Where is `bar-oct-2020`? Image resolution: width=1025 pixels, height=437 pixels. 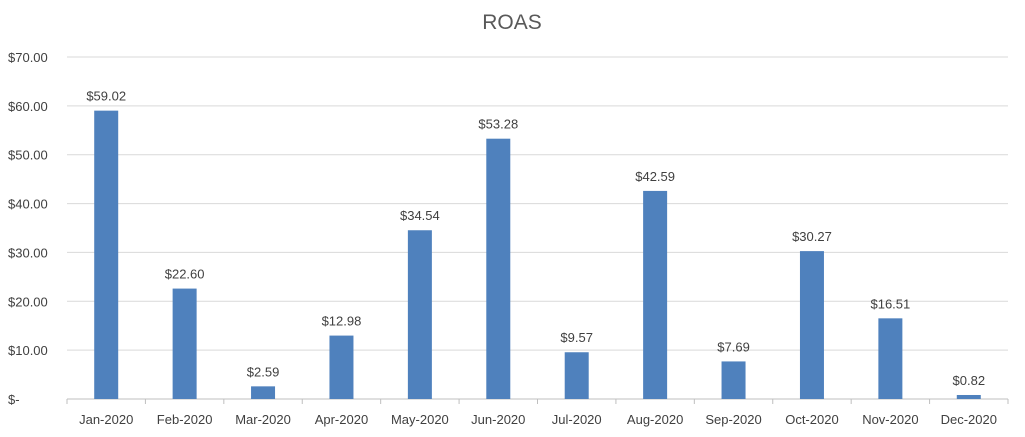 bar-oct-2020 is located at coordinates (811, 325).